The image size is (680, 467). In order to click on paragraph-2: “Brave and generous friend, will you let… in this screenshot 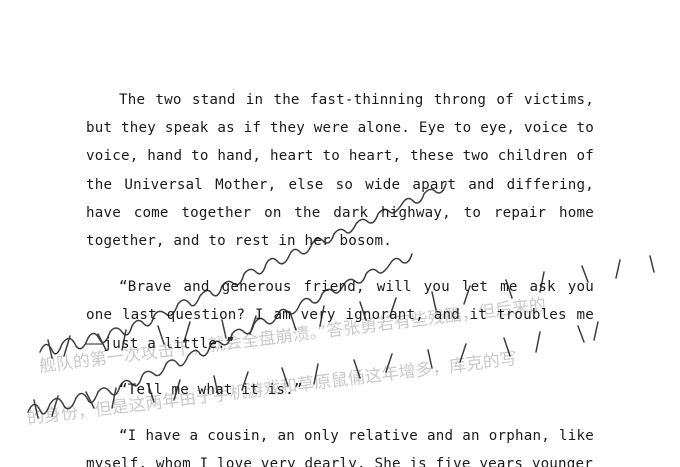, I will do `click(340, 315)`.